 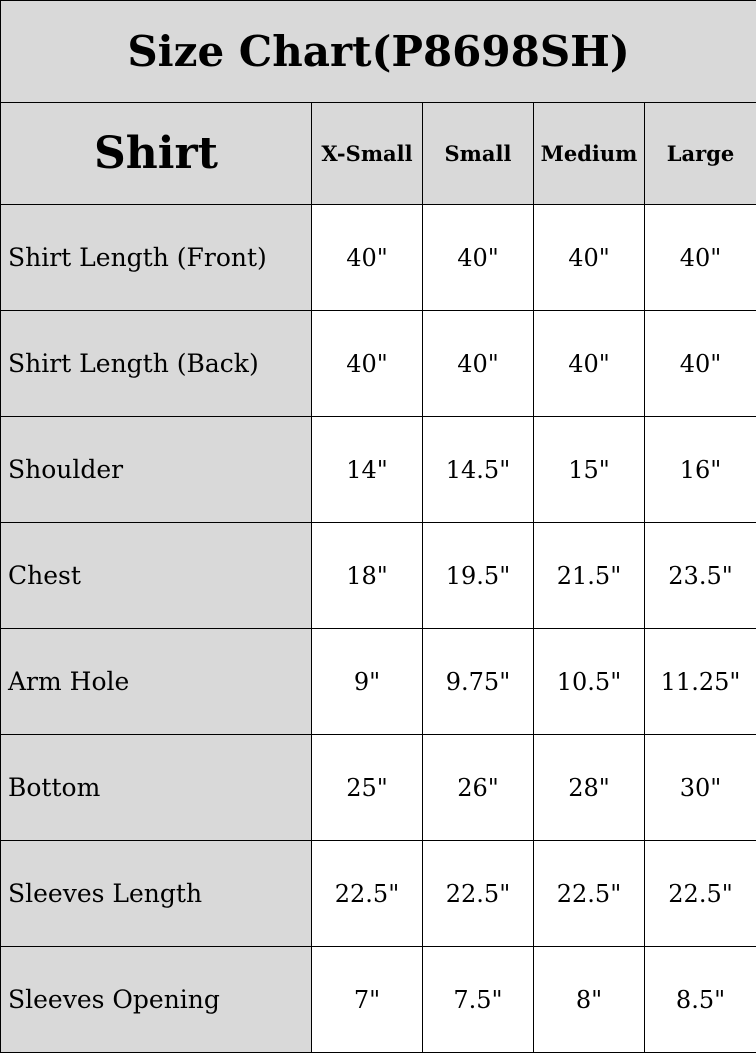 I want to click on row-label: Chest, so click(x=156, y=576).